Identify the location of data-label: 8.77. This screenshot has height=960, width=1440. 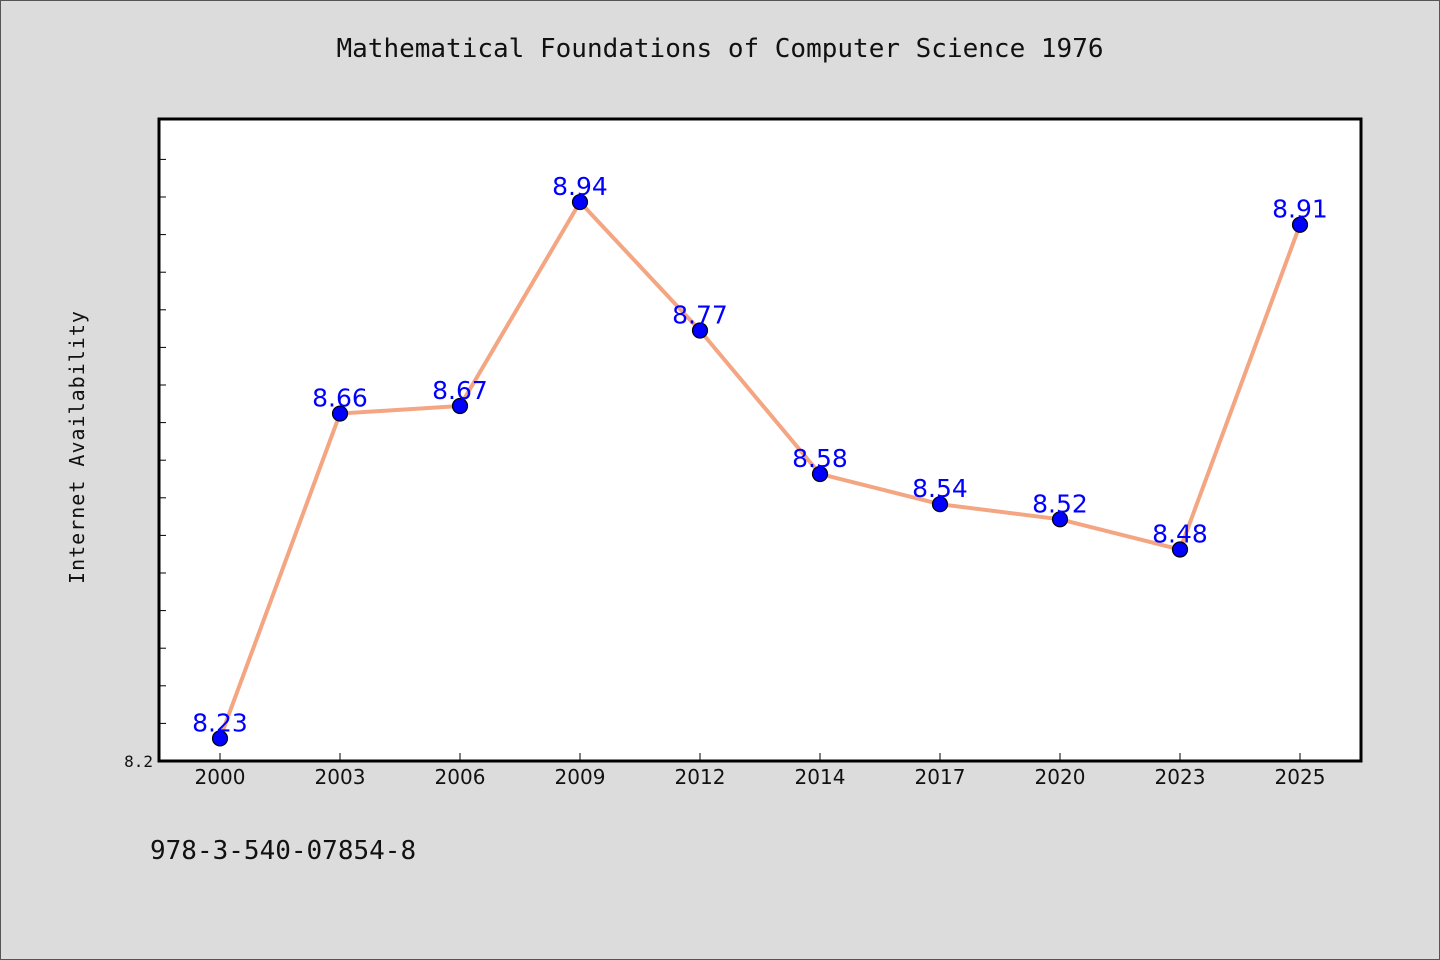
(700, 314).